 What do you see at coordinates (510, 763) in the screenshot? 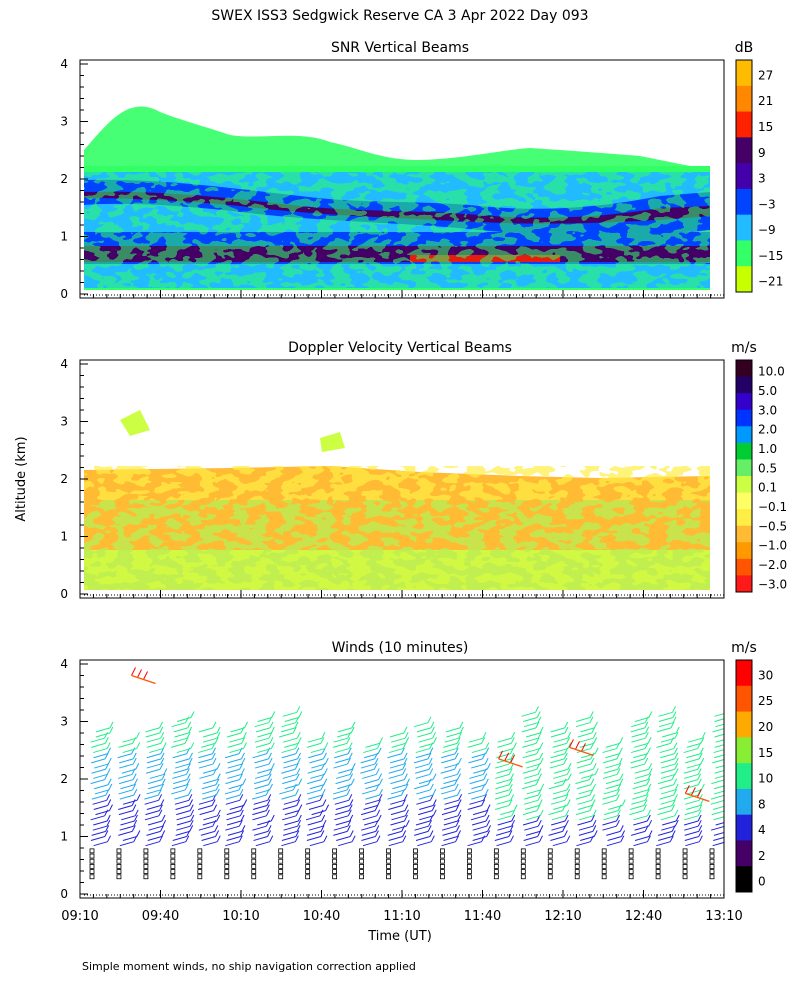
I see `wind-barb-strong-shaft` at bounding box center [510, 763].